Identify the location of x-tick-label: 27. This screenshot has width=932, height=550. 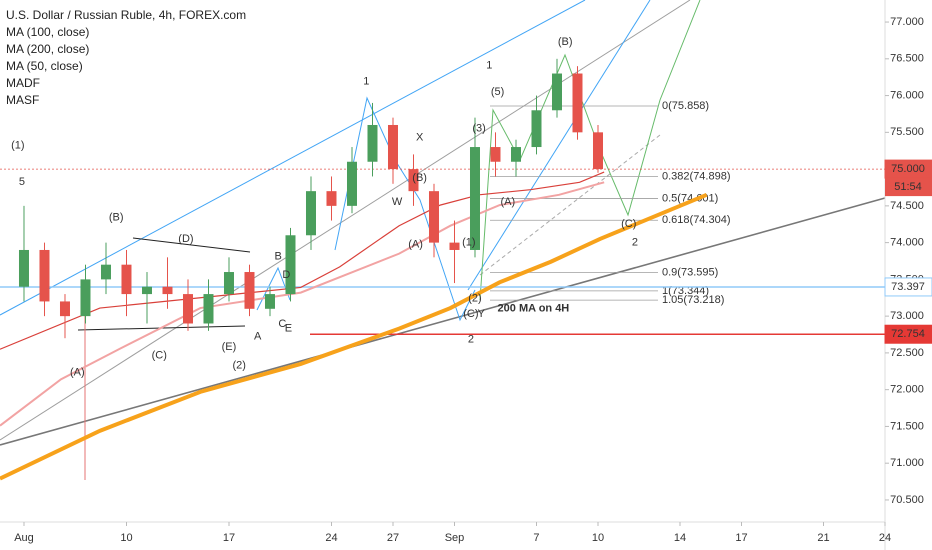
(393, 538).